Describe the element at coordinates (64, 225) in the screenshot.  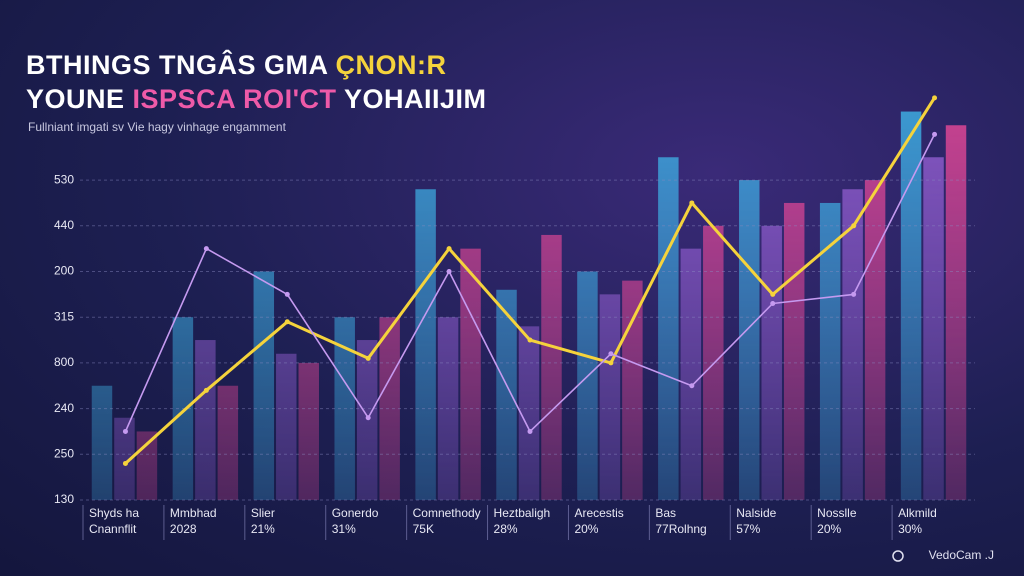
I see `y-tick-label: 440` at that location.